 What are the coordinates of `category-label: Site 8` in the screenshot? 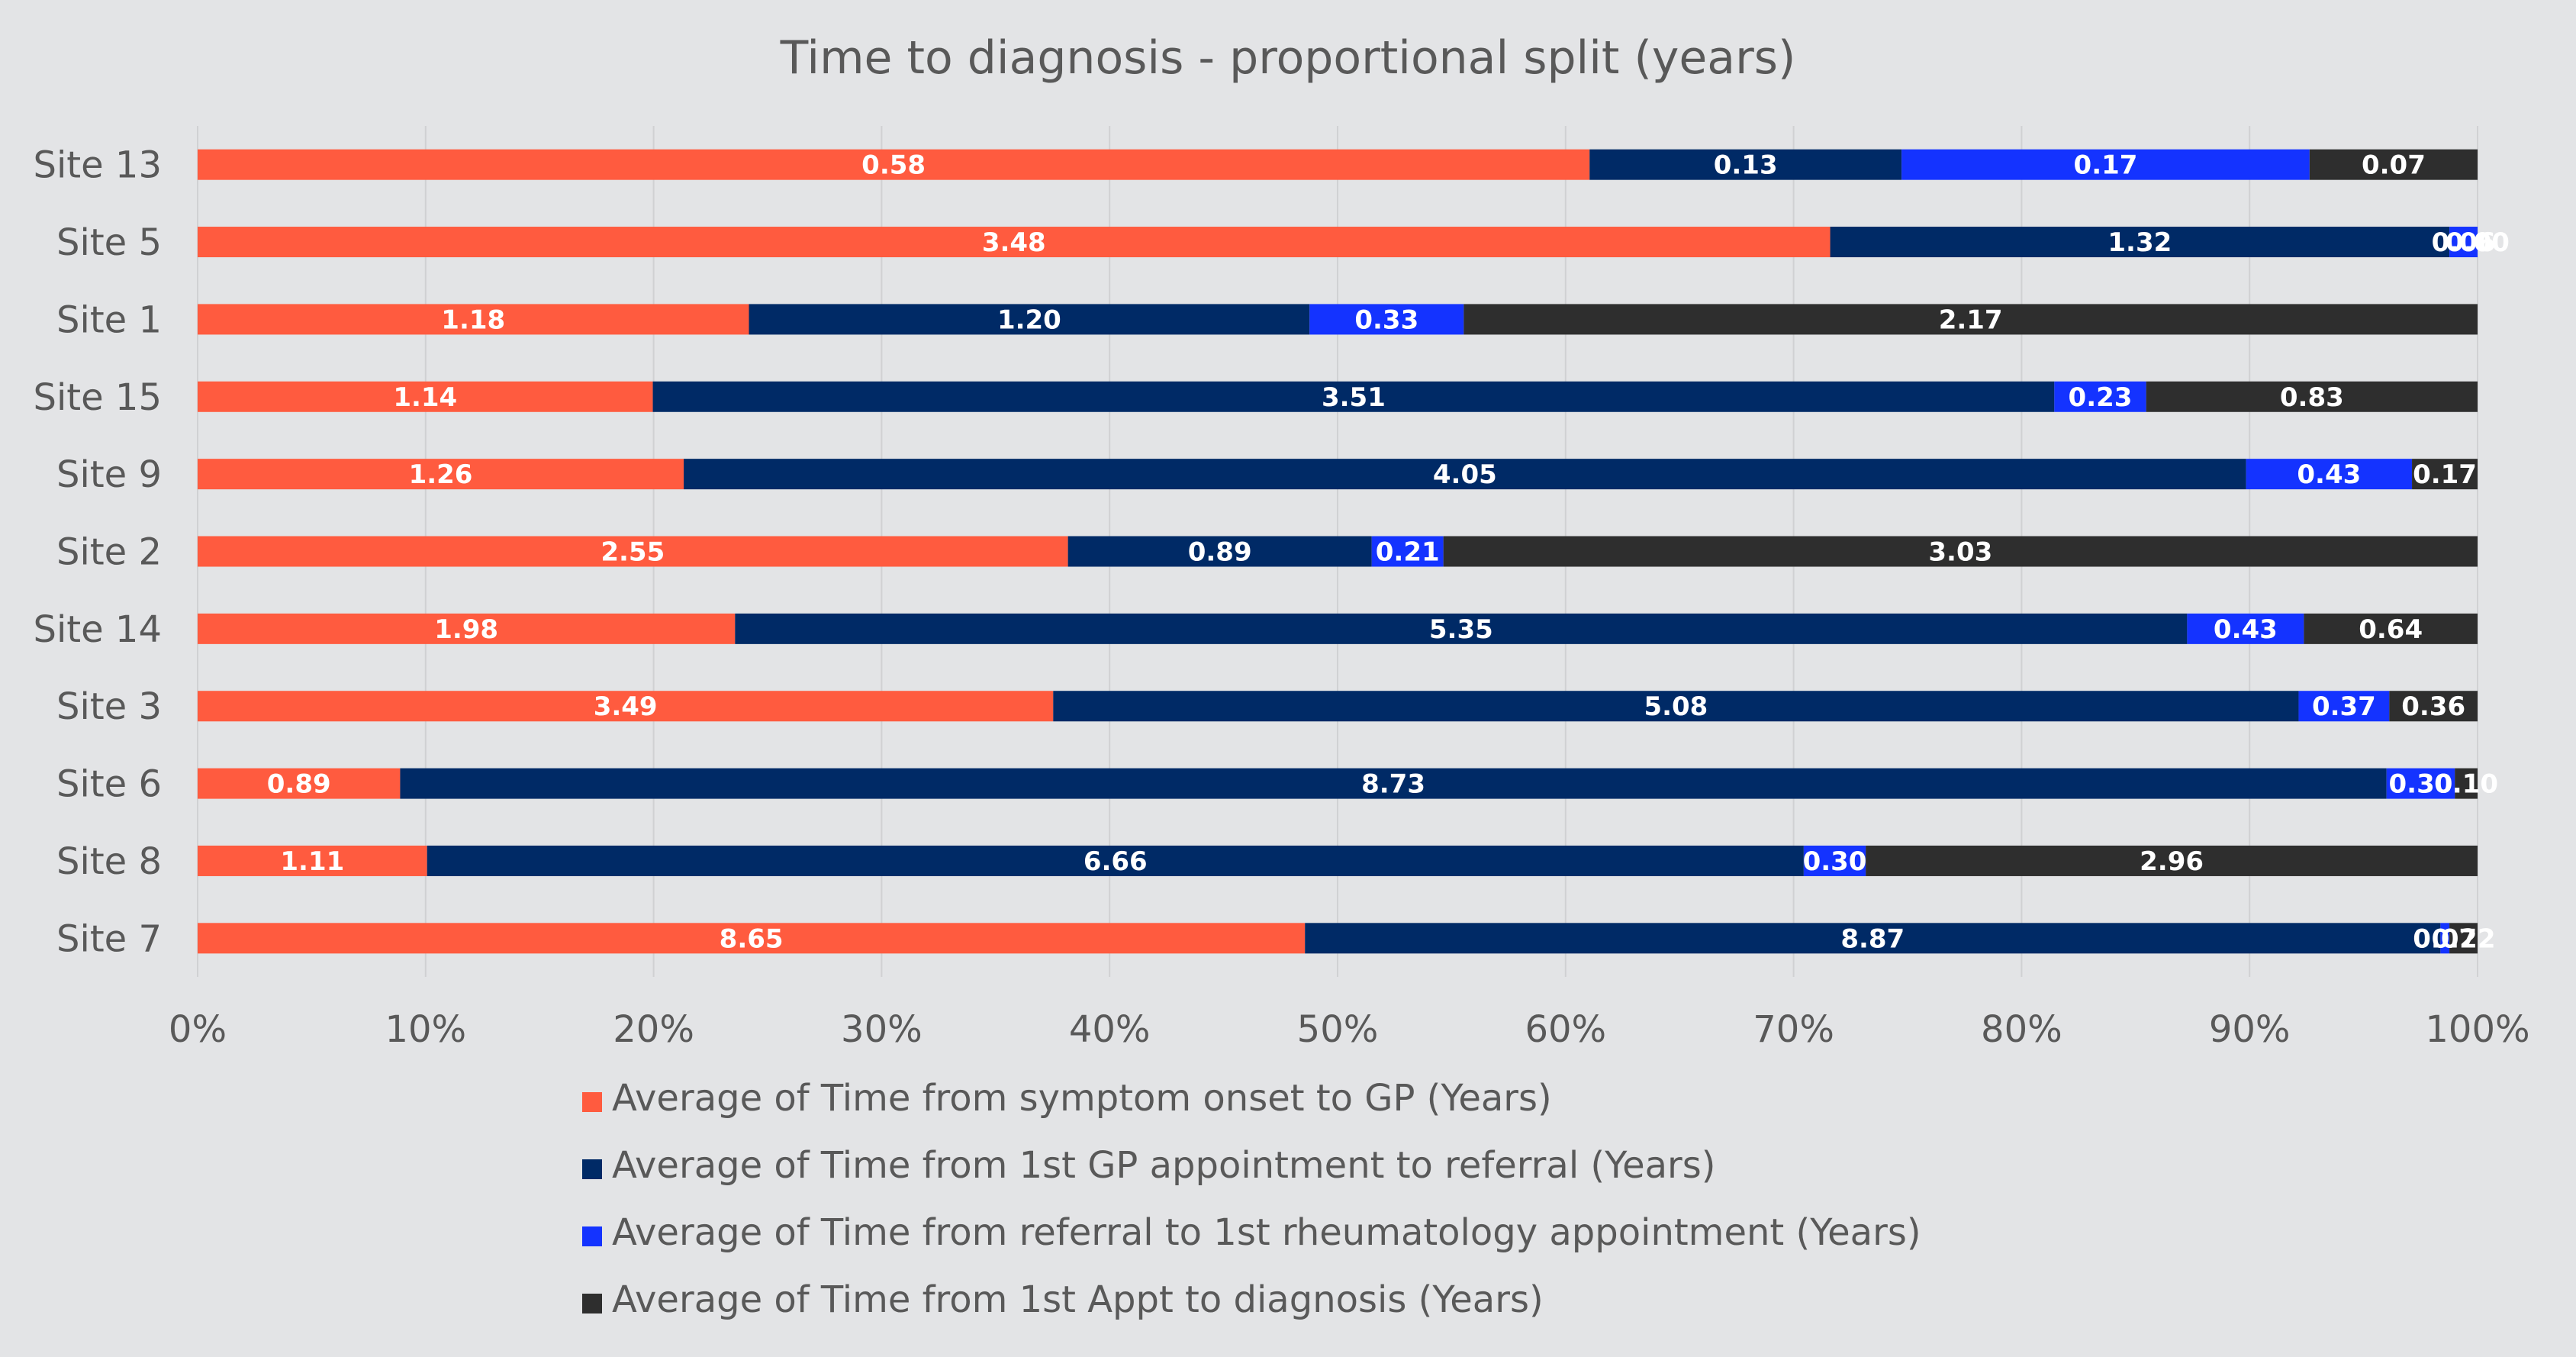 It's located at (109, 862).